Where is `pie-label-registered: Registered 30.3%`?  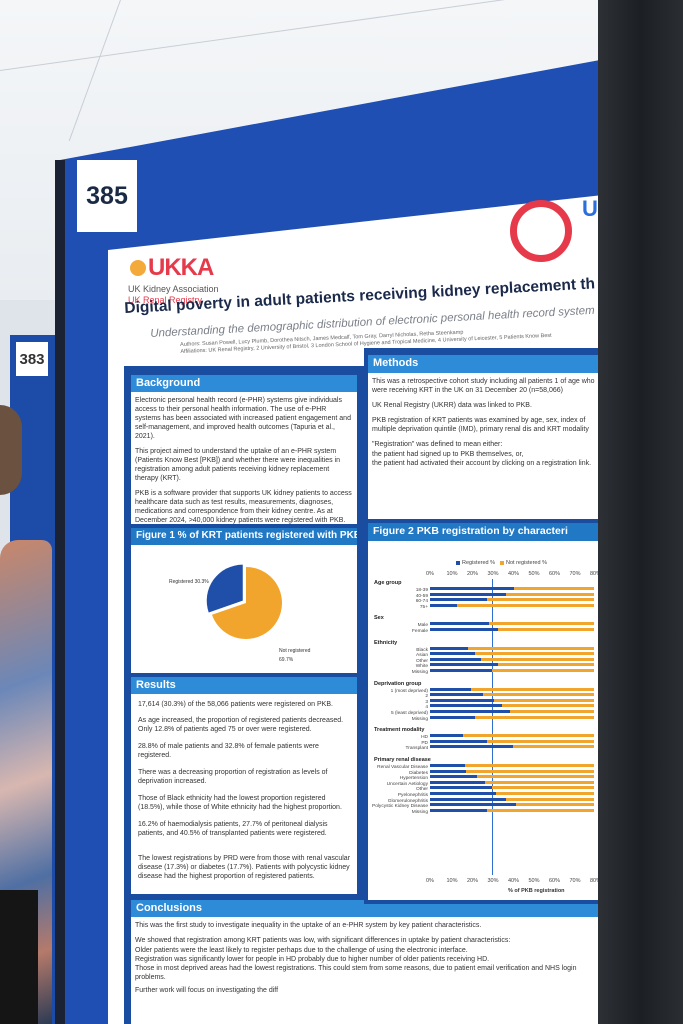
pie-label-registered: Registered 30.3% is located at coordinates (189, 582).